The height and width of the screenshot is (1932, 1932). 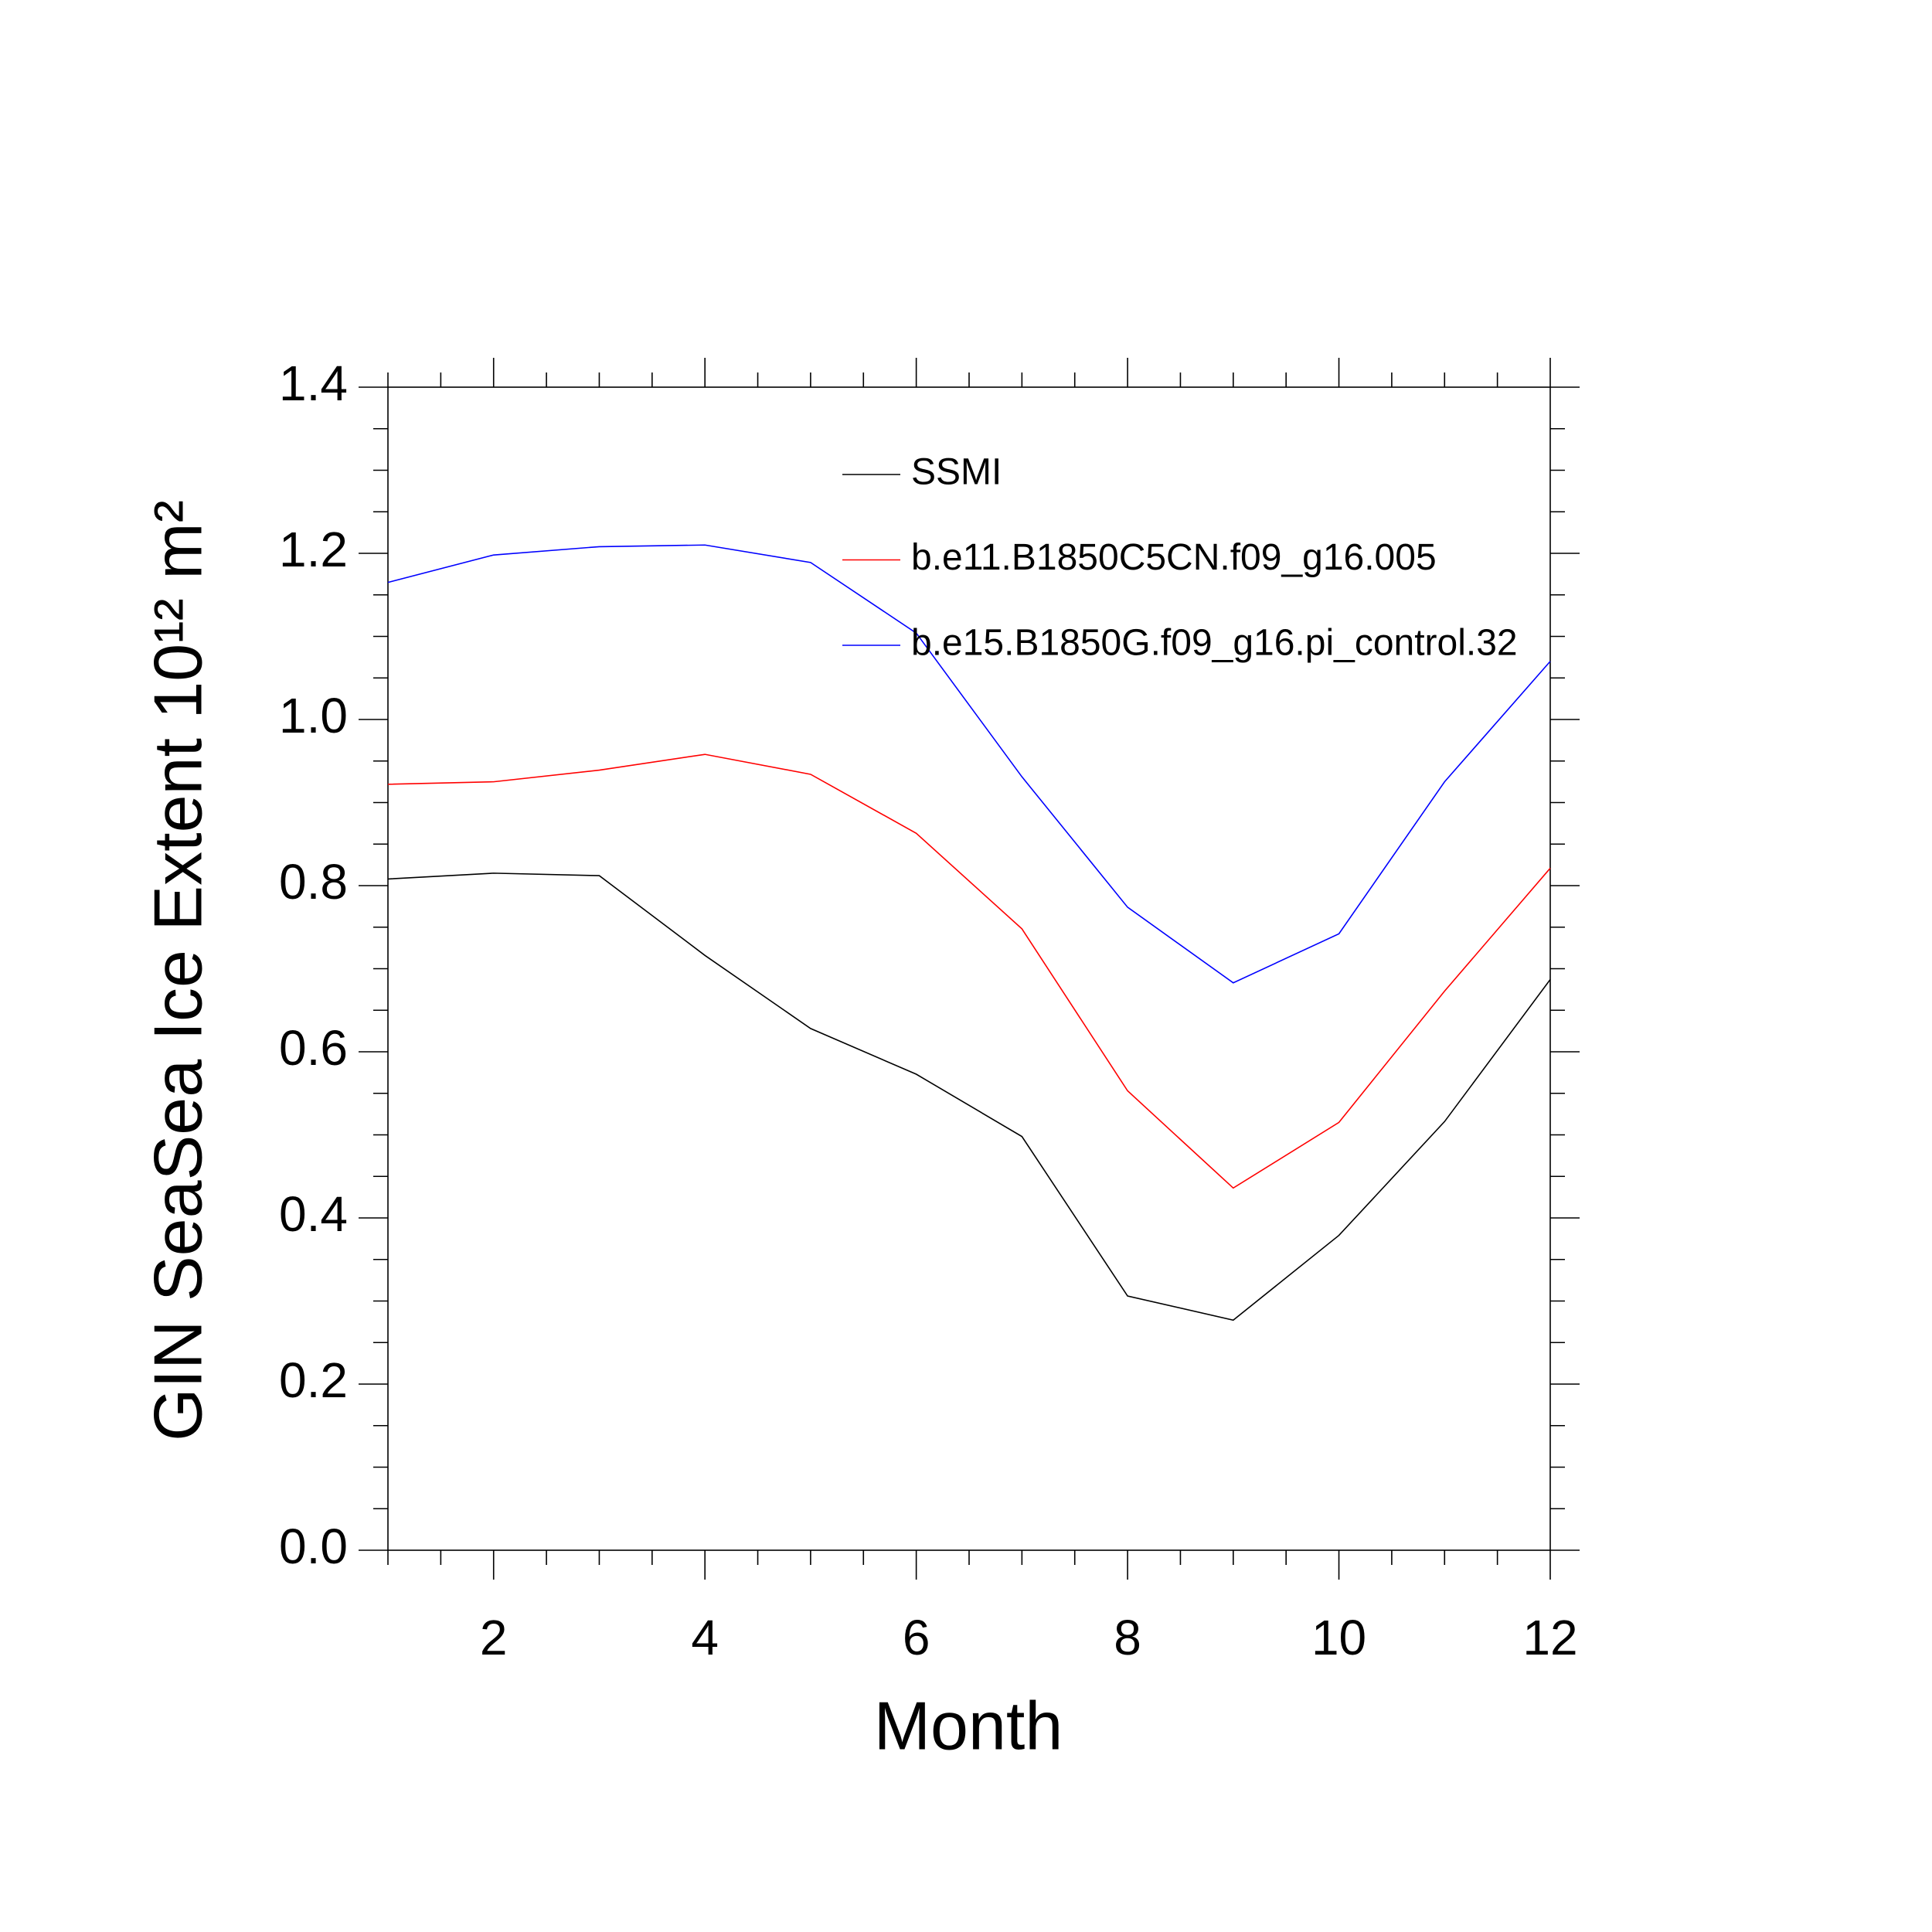 I want to click on x-tick-label: 10, so click(x=1339, y=1638).